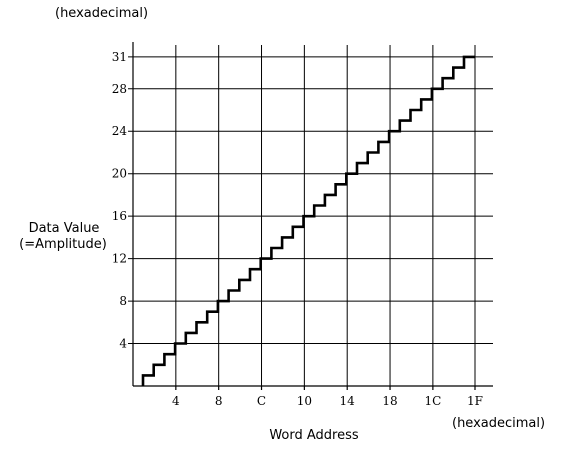  Describe the element at coordinates (475, 401) in the screenshot. I see `x-tick-label-1F: 1F` at that location.